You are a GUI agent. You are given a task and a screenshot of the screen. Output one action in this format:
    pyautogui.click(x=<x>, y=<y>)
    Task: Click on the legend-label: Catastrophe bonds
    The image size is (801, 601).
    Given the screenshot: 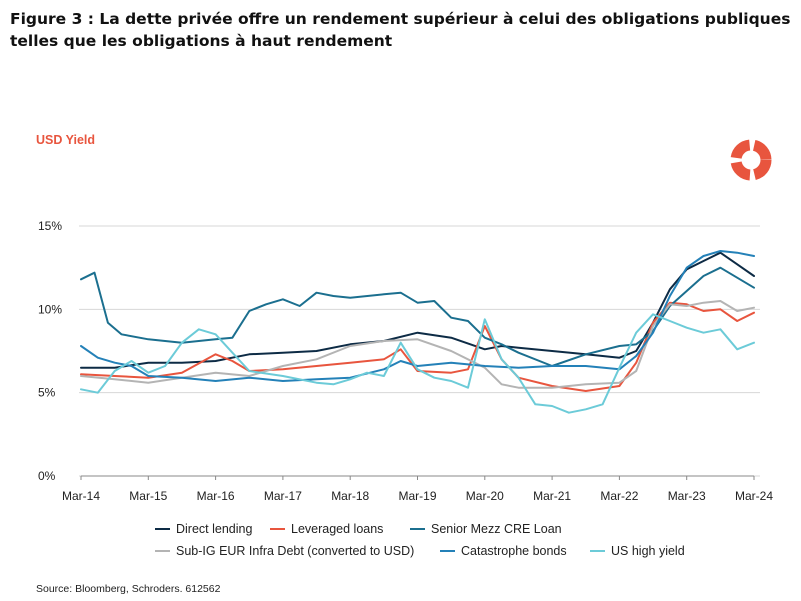 What is the action you would take?
    pyautogui.click(x=514, y=551)
    